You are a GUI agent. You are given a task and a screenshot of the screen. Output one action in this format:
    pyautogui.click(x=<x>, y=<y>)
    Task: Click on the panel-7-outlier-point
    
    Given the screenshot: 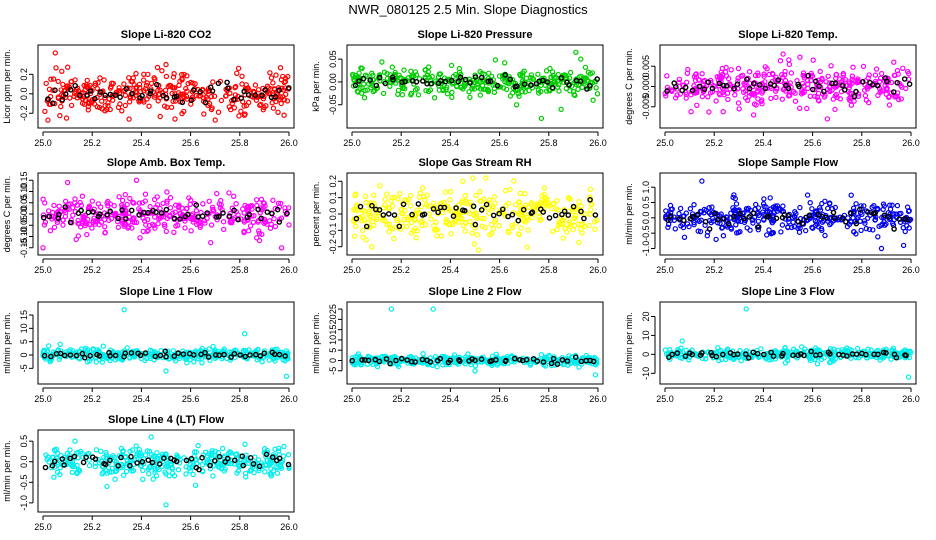 What is the action you would take?
    pyautogui.click(x=286, y=376)
    